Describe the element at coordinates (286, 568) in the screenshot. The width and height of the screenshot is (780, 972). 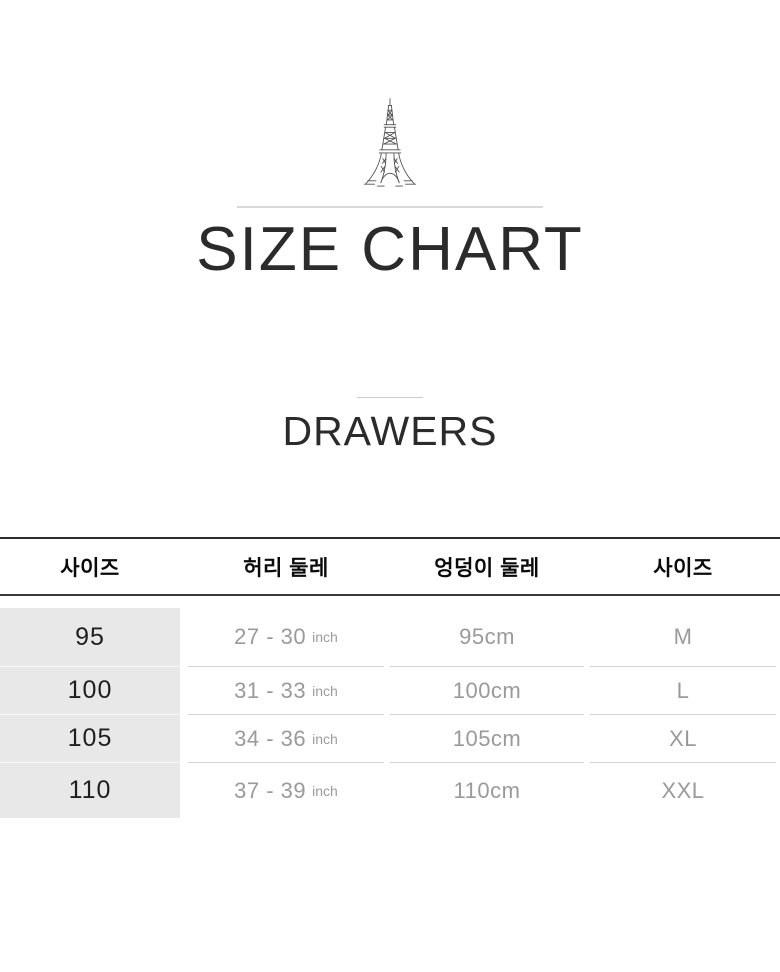
I see `header-cell-waist: 허리 둘레` at that location.